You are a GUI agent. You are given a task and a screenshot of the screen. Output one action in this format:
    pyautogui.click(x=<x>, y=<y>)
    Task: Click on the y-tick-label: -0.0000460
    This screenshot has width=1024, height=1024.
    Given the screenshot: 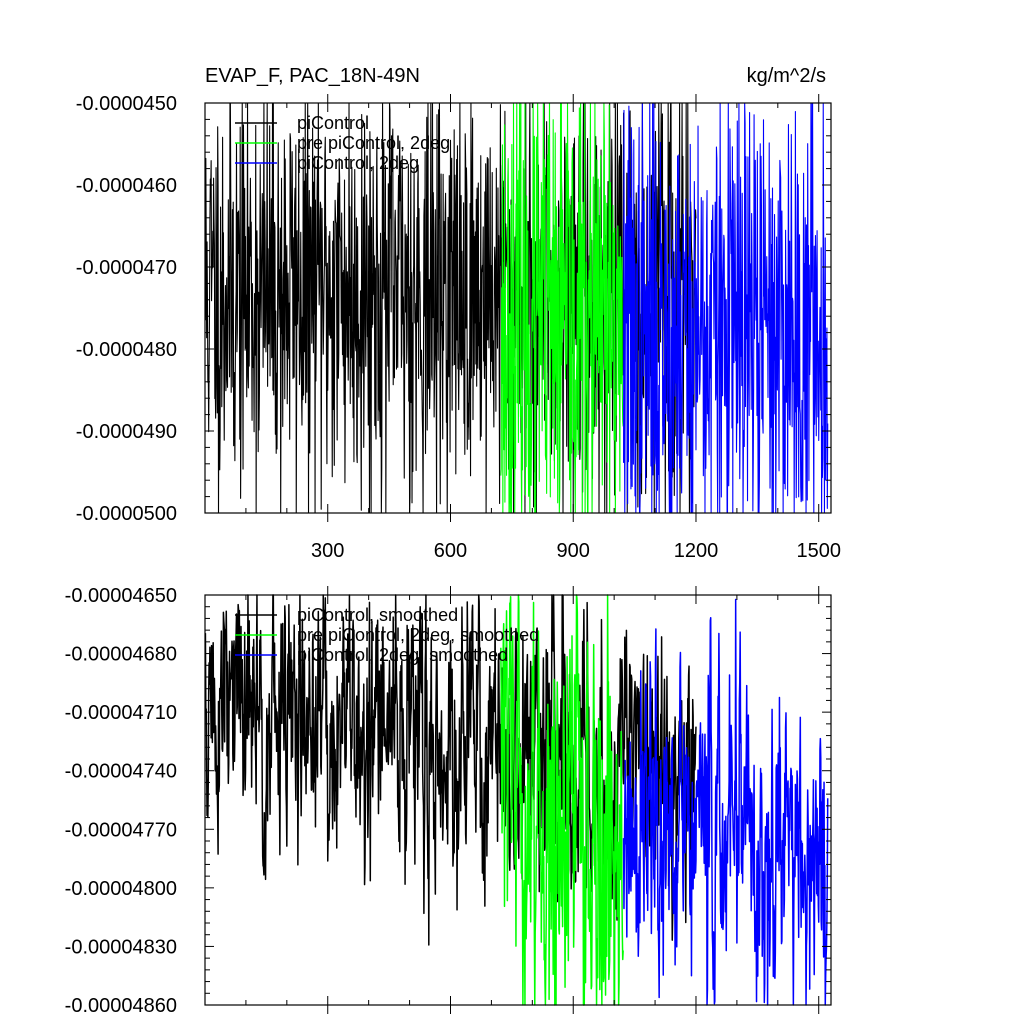 What is the action you would take?
    pyautogui.click(x=126, y=186)
    